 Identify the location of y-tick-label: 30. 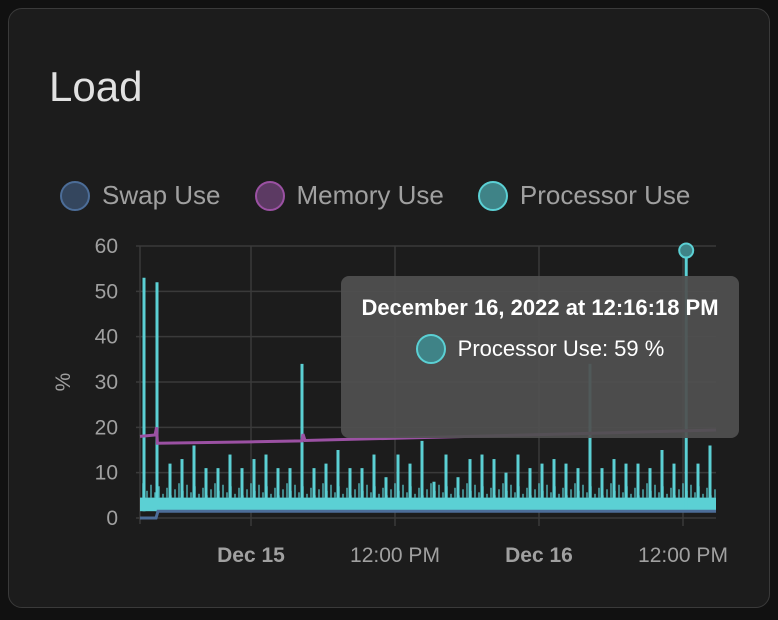
(106, 382).